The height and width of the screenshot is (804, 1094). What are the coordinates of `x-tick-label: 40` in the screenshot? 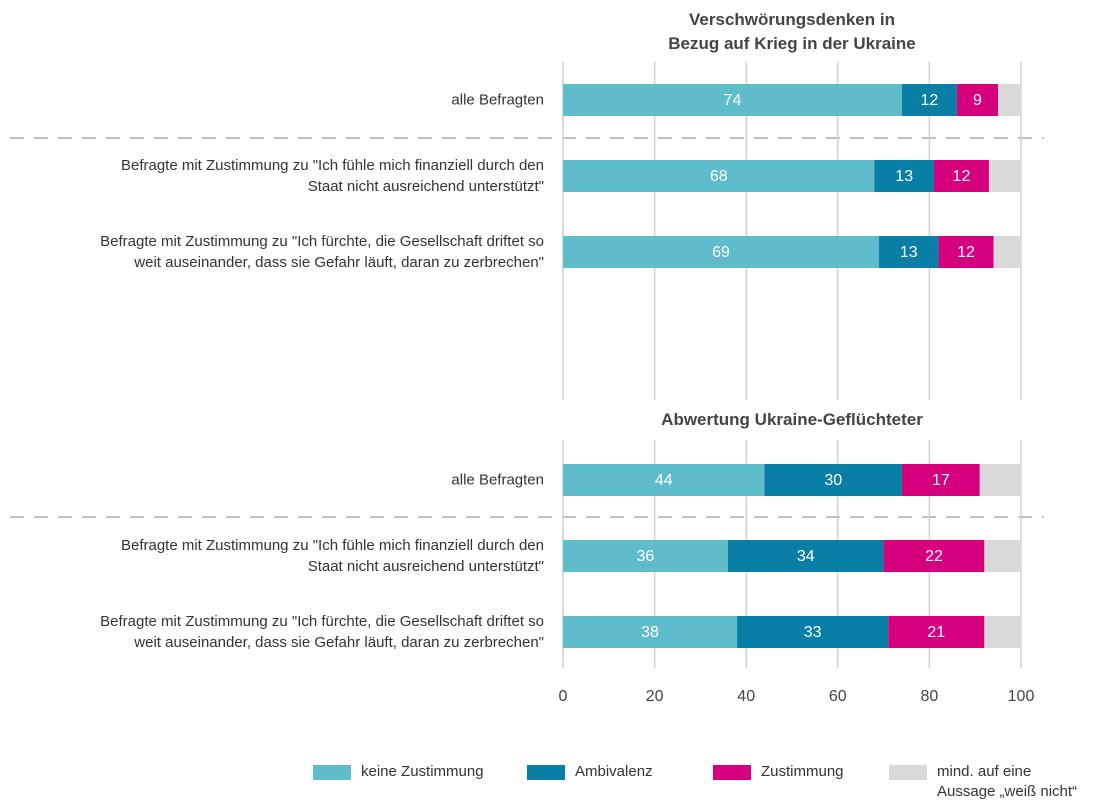 It's located at (746, 696).